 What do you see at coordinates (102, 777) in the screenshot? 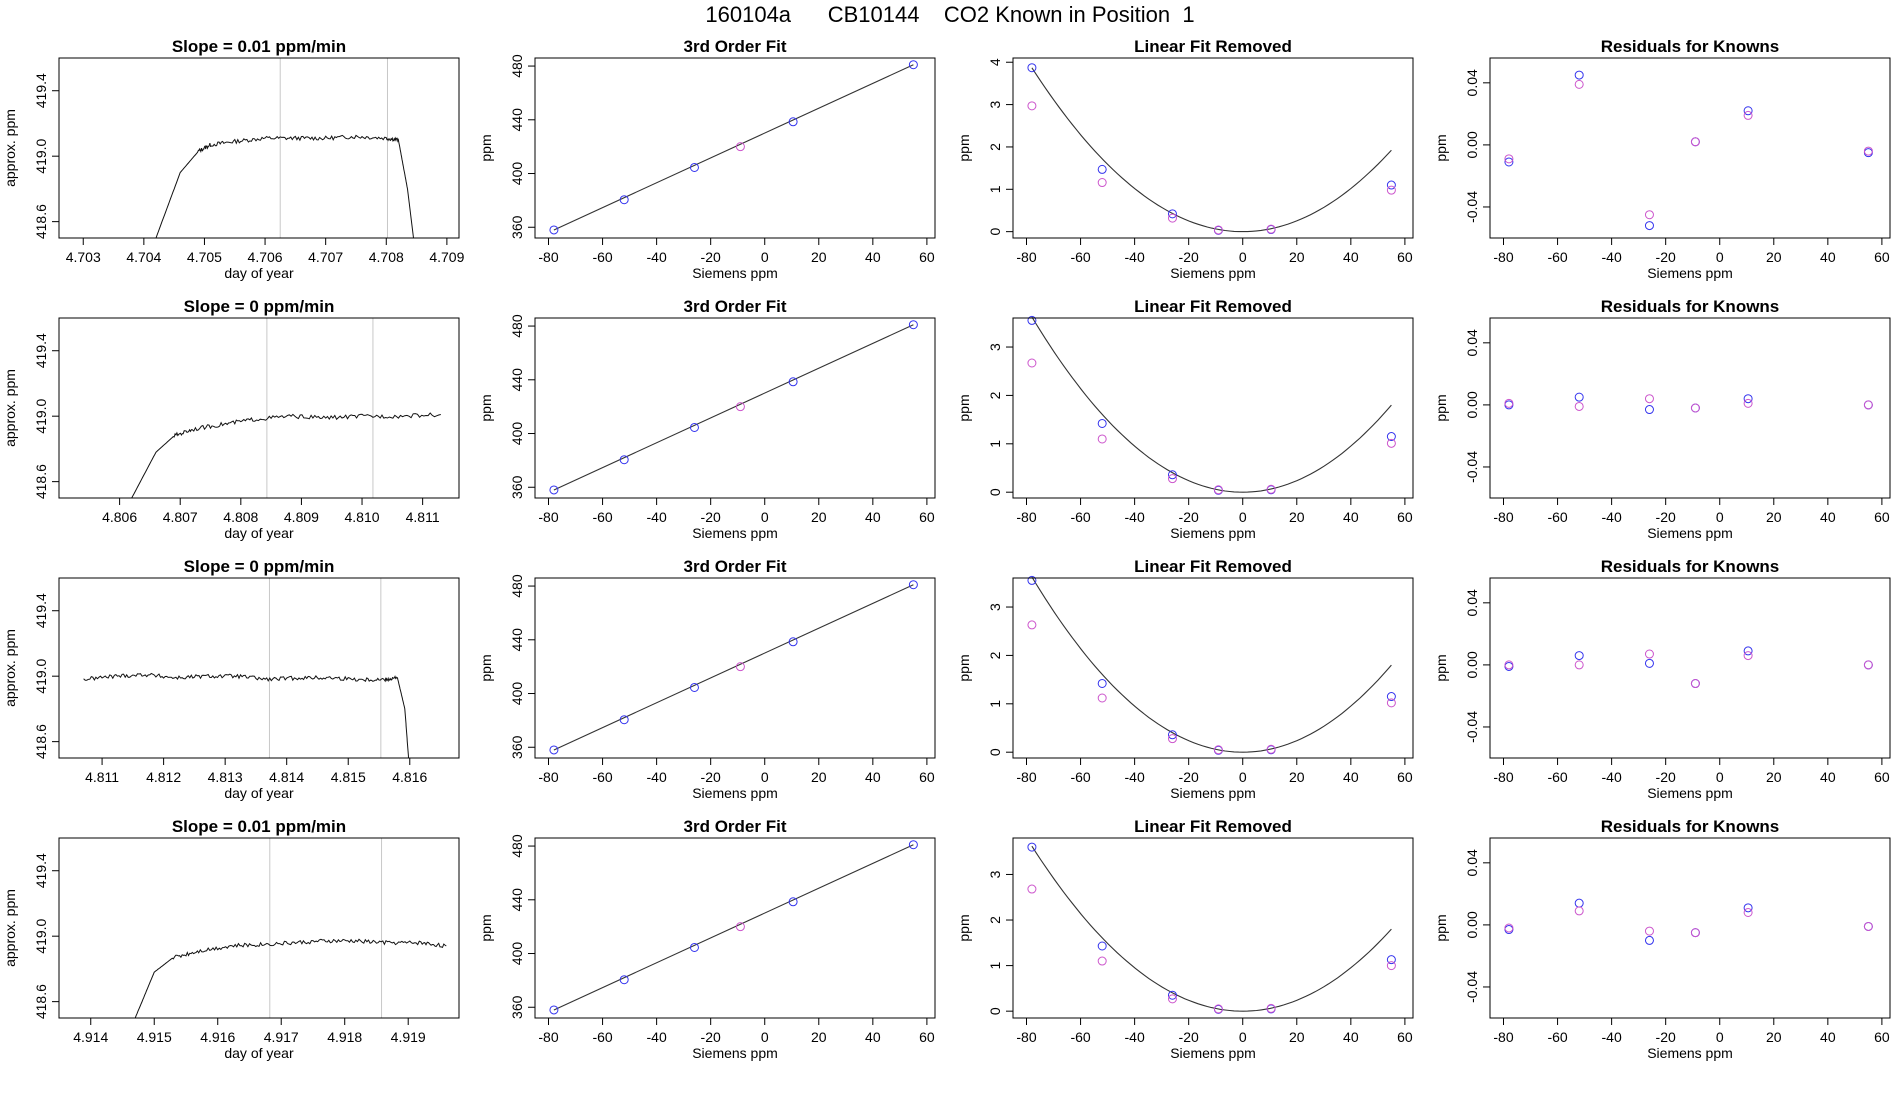
I see `x-tick-label: 4.811` at bounding box center [102, 777].